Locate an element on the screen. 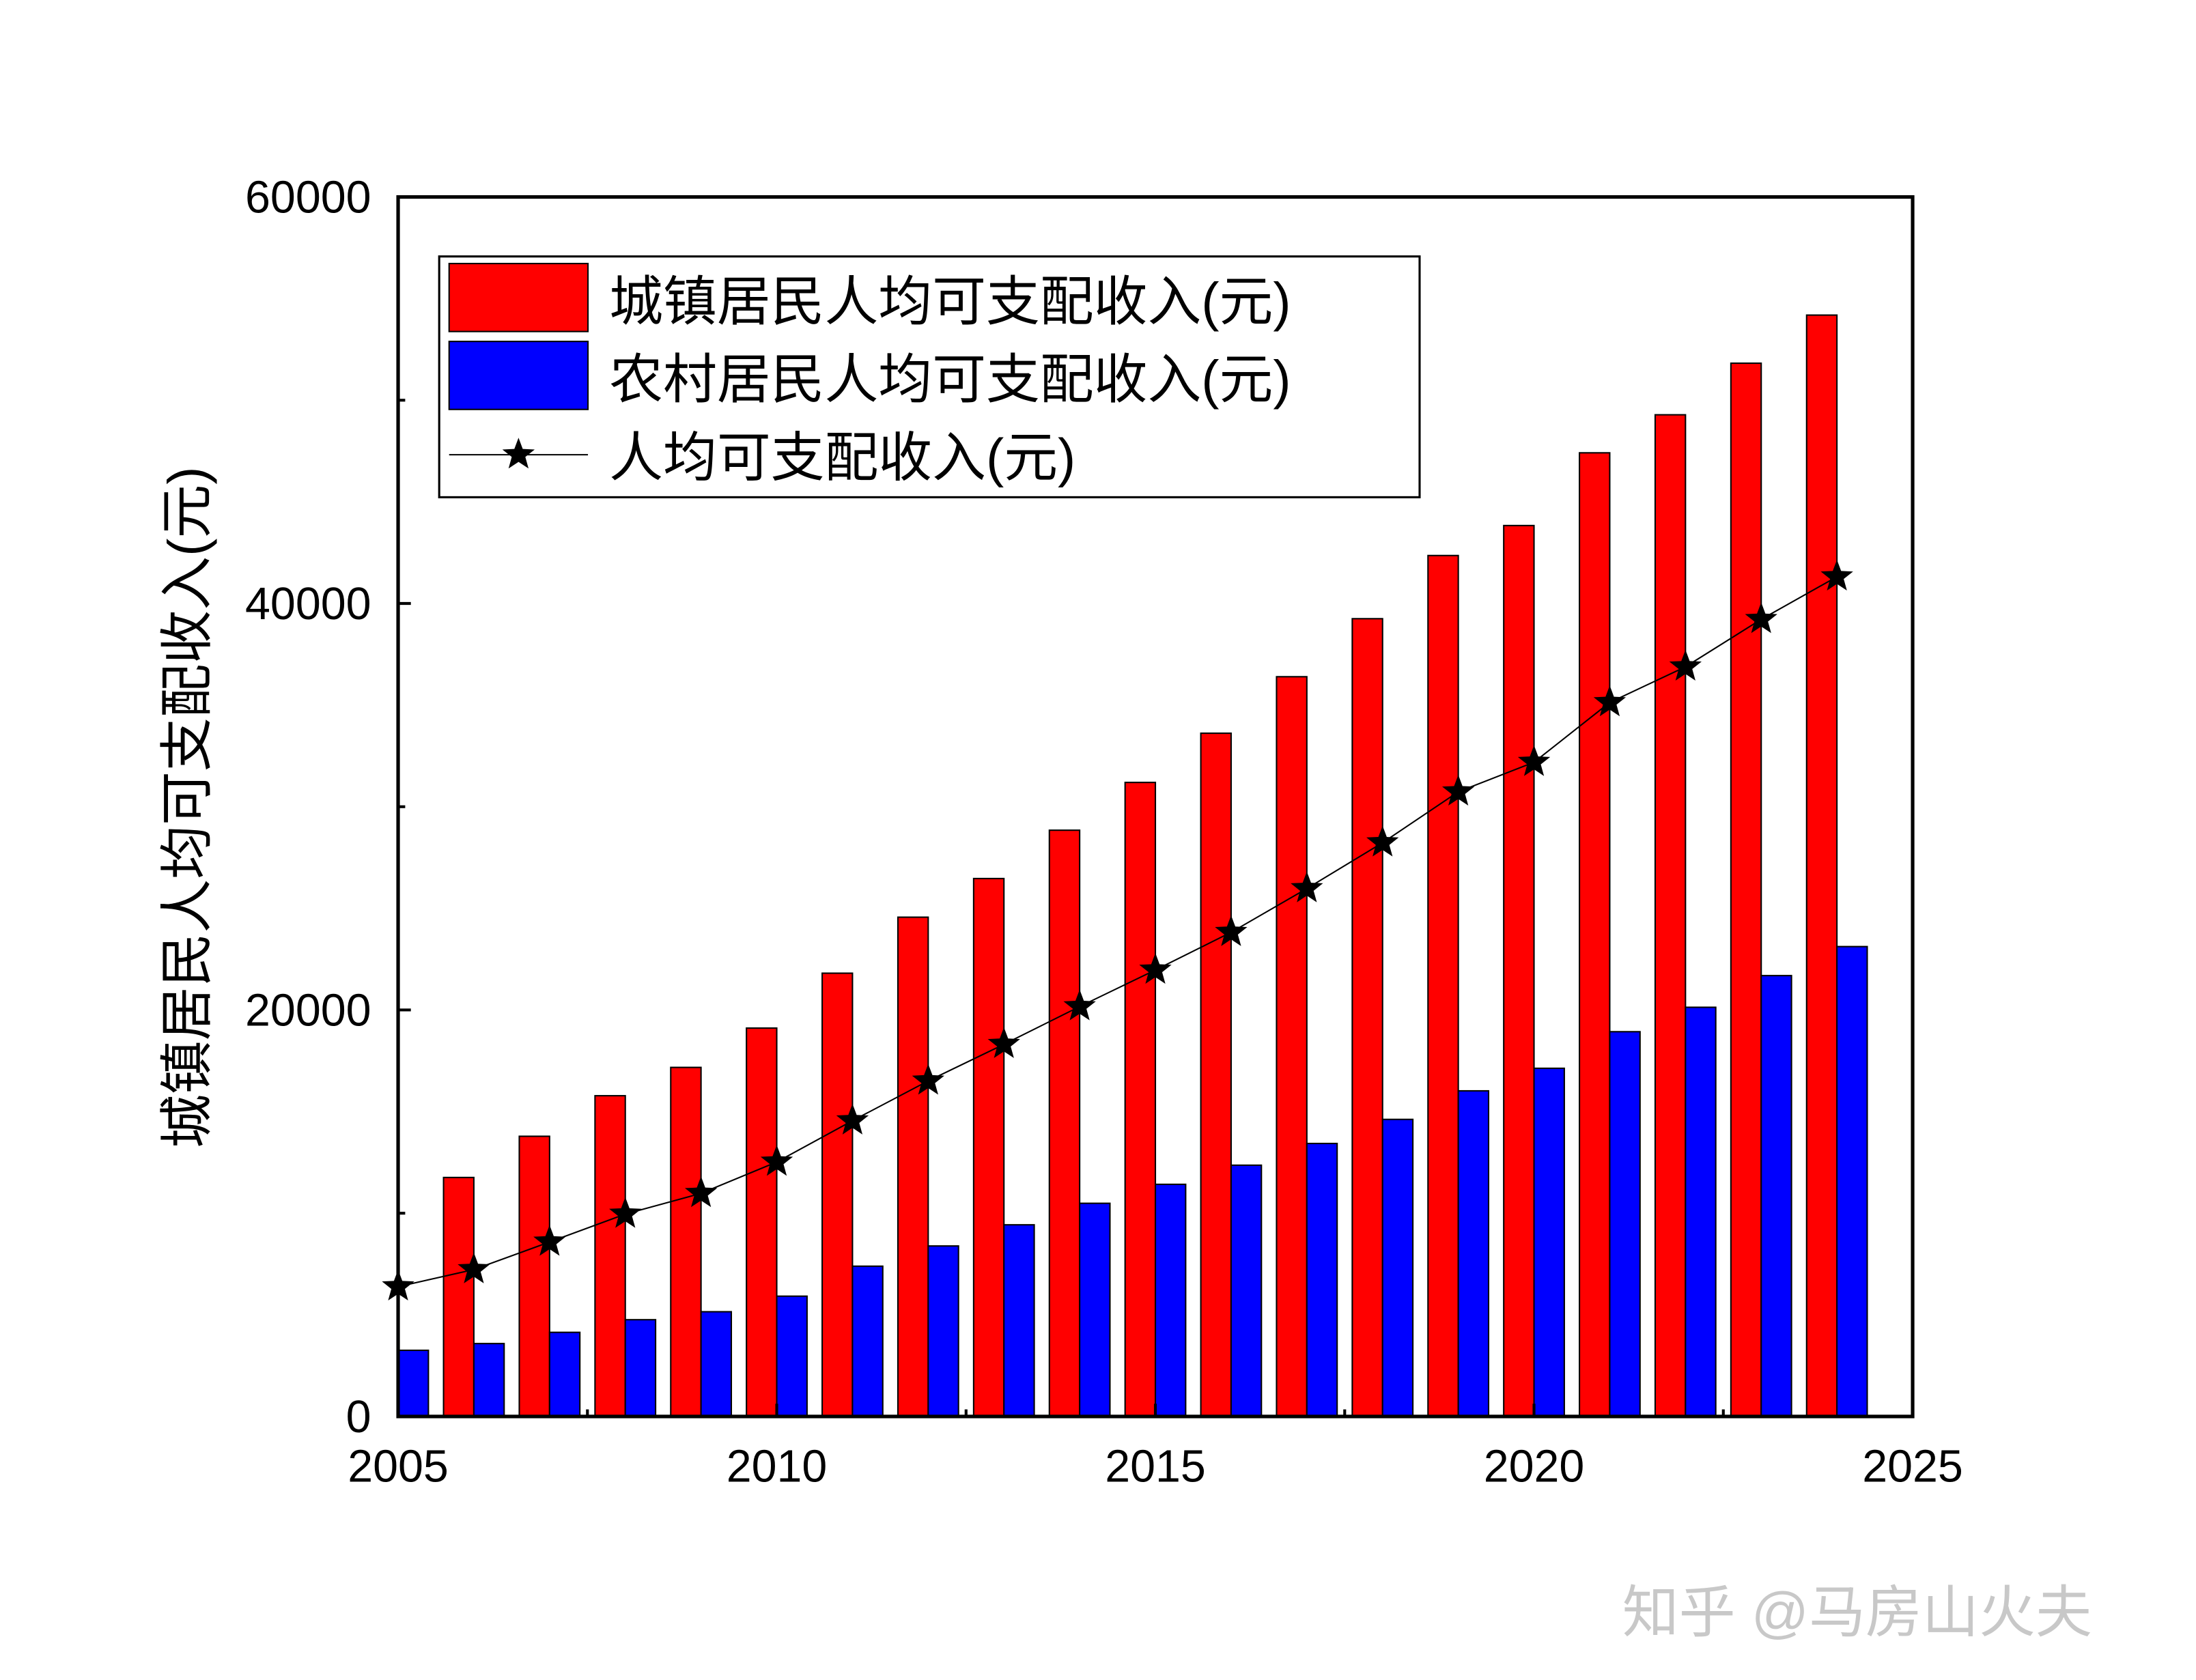 This screenshot has height=1680, width=2196. point-total-2013 is located at coordinates (1004, 1042).